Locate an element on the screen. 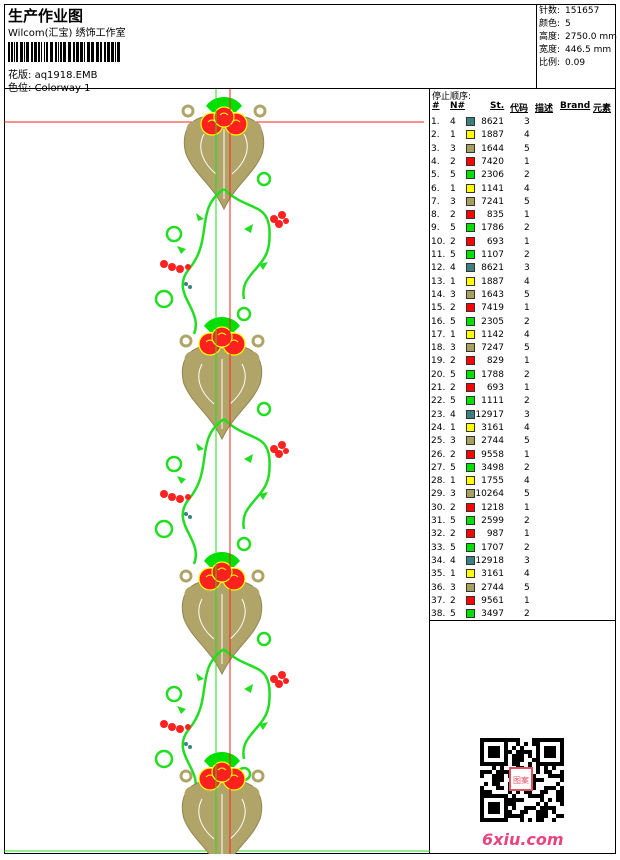 The height and width of the screenshot is (860, 620). table-row: 29. 3 10264 5 is located at coordinates (523, 494).